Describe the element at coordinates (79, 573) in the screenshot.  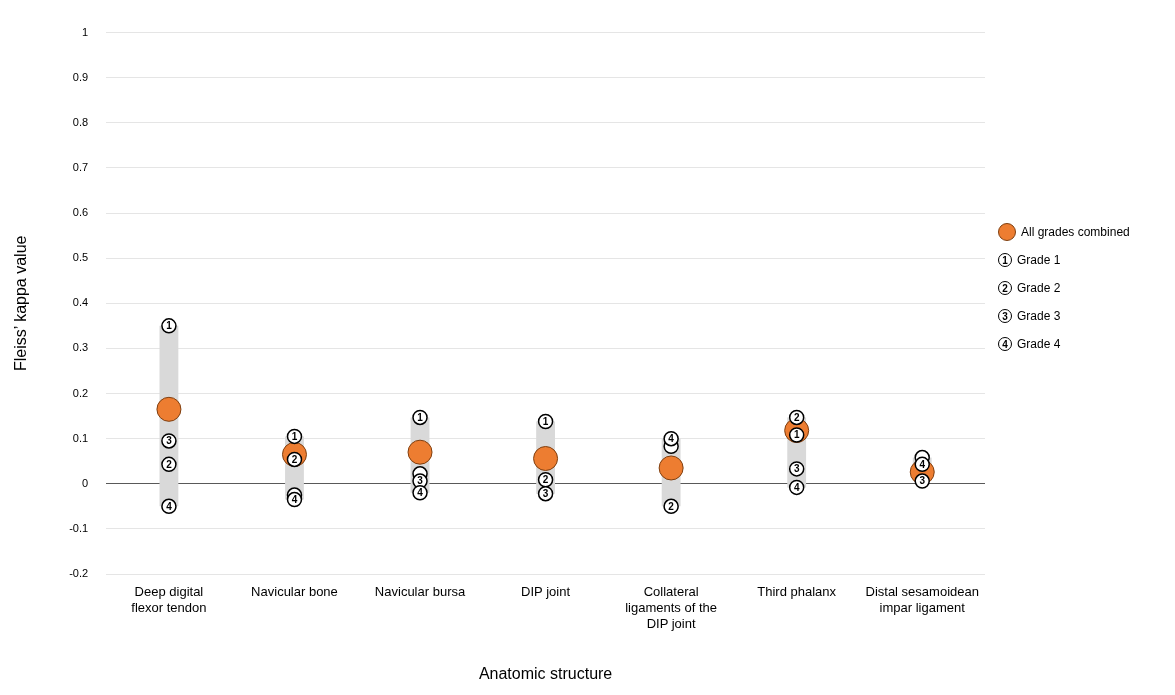
I see `y-tick-label: -0.2` at that location.